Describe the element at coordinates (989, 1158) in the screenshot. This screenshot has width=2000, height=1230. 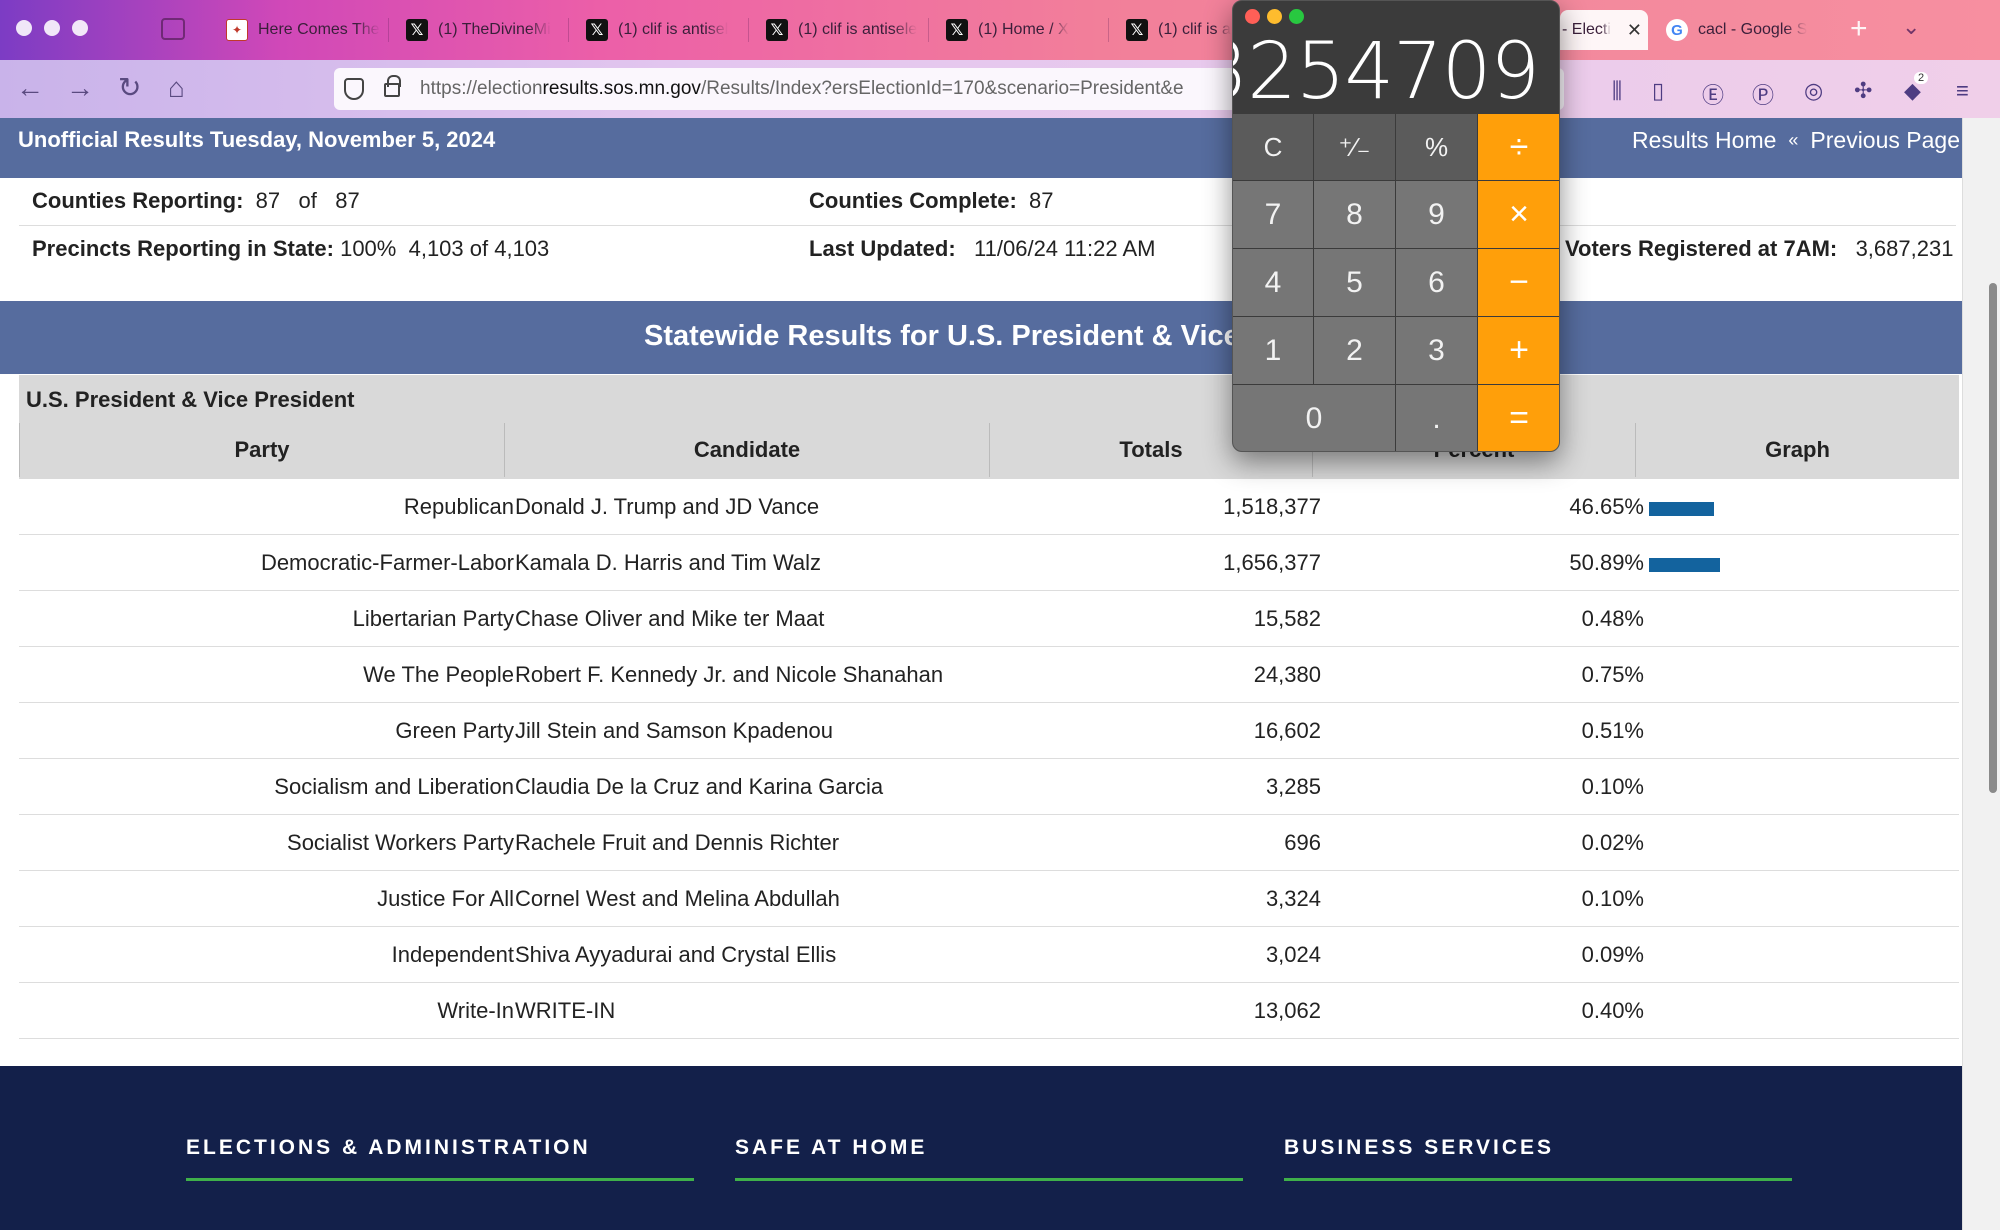
I see `footer-section-safe-at-home: SAFE AT HOME` at that location.